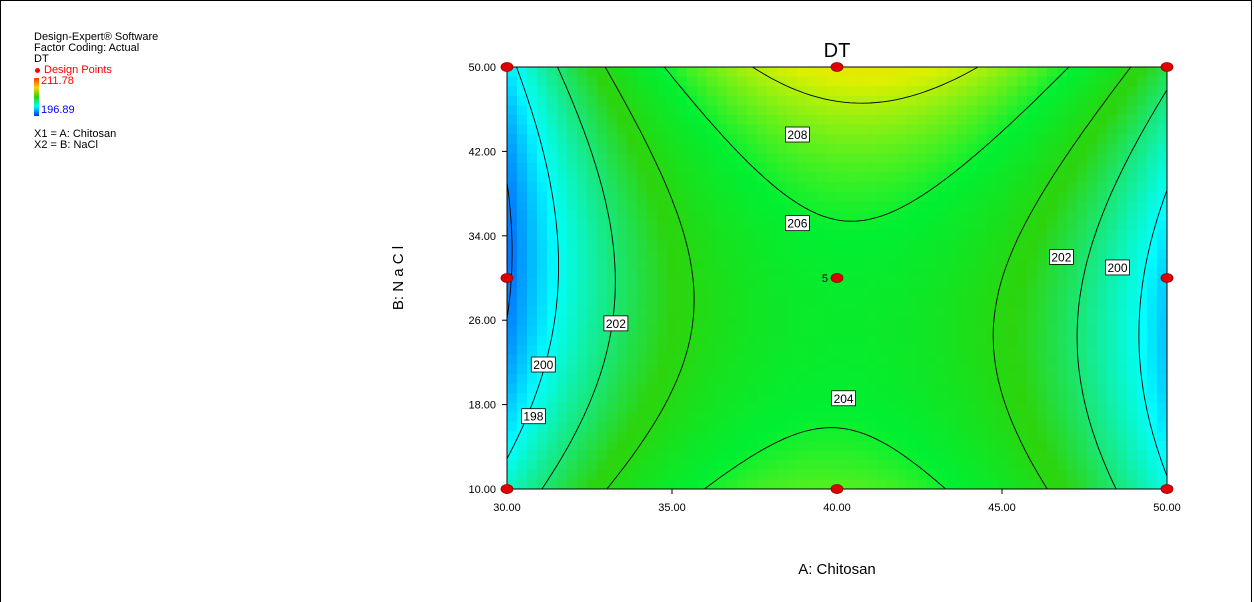 This screenshot has height=602, width=1254. Describe the element at coordinates (57, 81) in the screenshot. I see `scale-high-value: 211.78` at that location.